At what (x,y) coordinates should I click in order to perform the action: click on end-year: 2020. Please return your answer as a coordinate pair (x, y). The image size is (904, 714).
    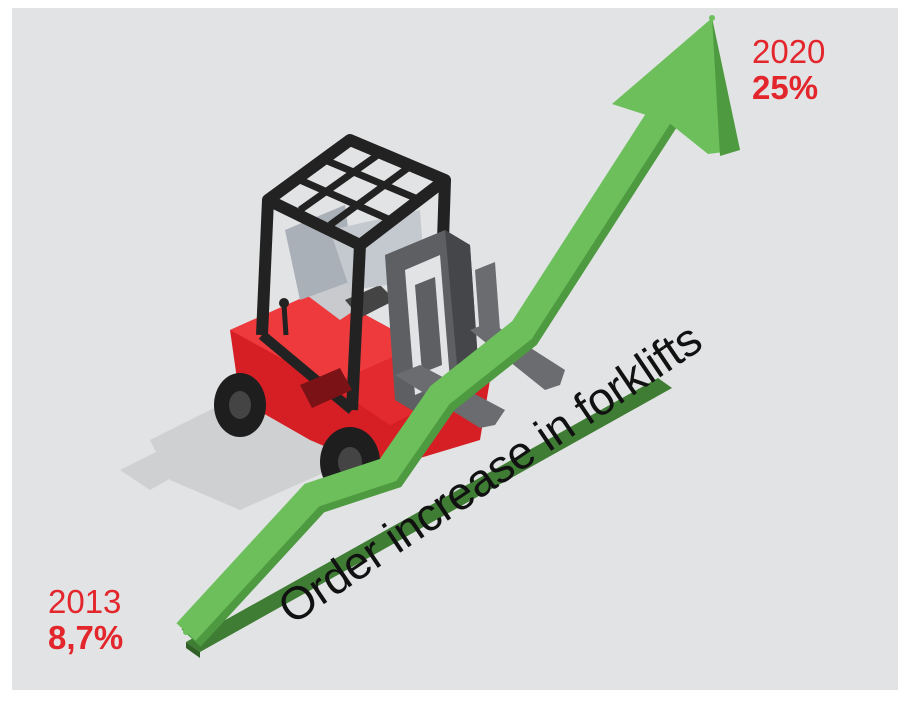
    Looking at the image, I should click on (789, 51).